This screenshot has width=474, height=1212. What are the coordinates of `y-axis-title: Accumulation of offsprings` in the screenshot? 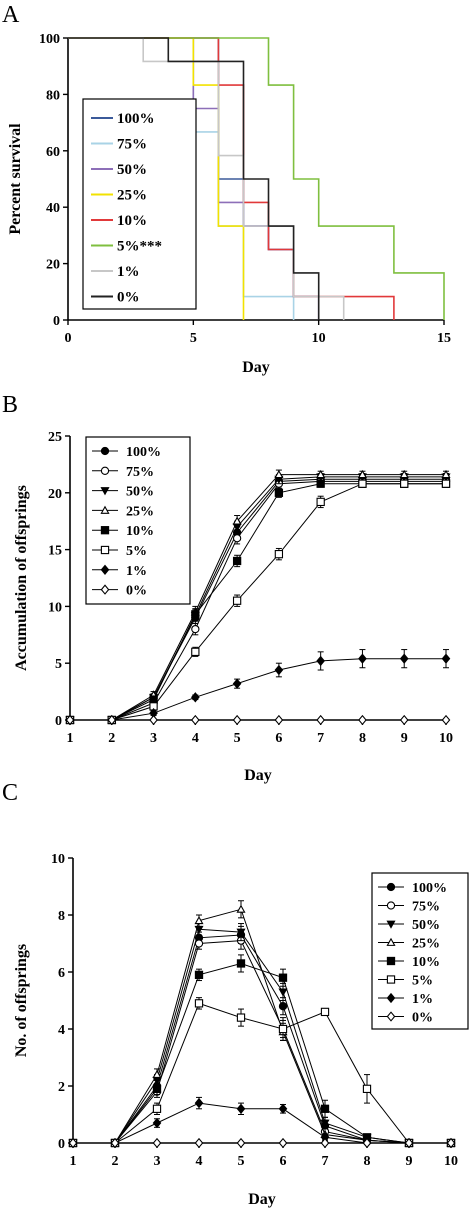 It's located at (21, 578).